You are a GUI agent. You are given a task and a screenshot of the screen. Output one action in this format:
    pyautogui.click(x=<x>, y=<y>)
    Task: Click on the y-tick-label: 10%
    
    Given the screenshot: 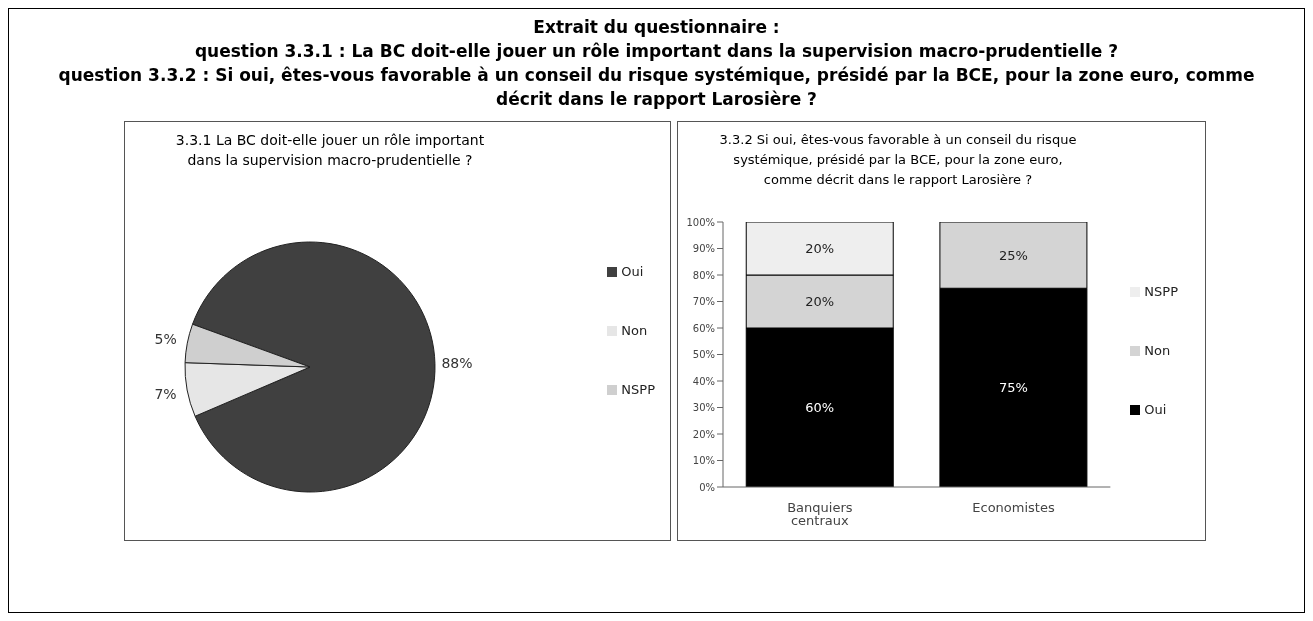 What is the action you would take?
    pyautogui.click(x=703, y=461)
    